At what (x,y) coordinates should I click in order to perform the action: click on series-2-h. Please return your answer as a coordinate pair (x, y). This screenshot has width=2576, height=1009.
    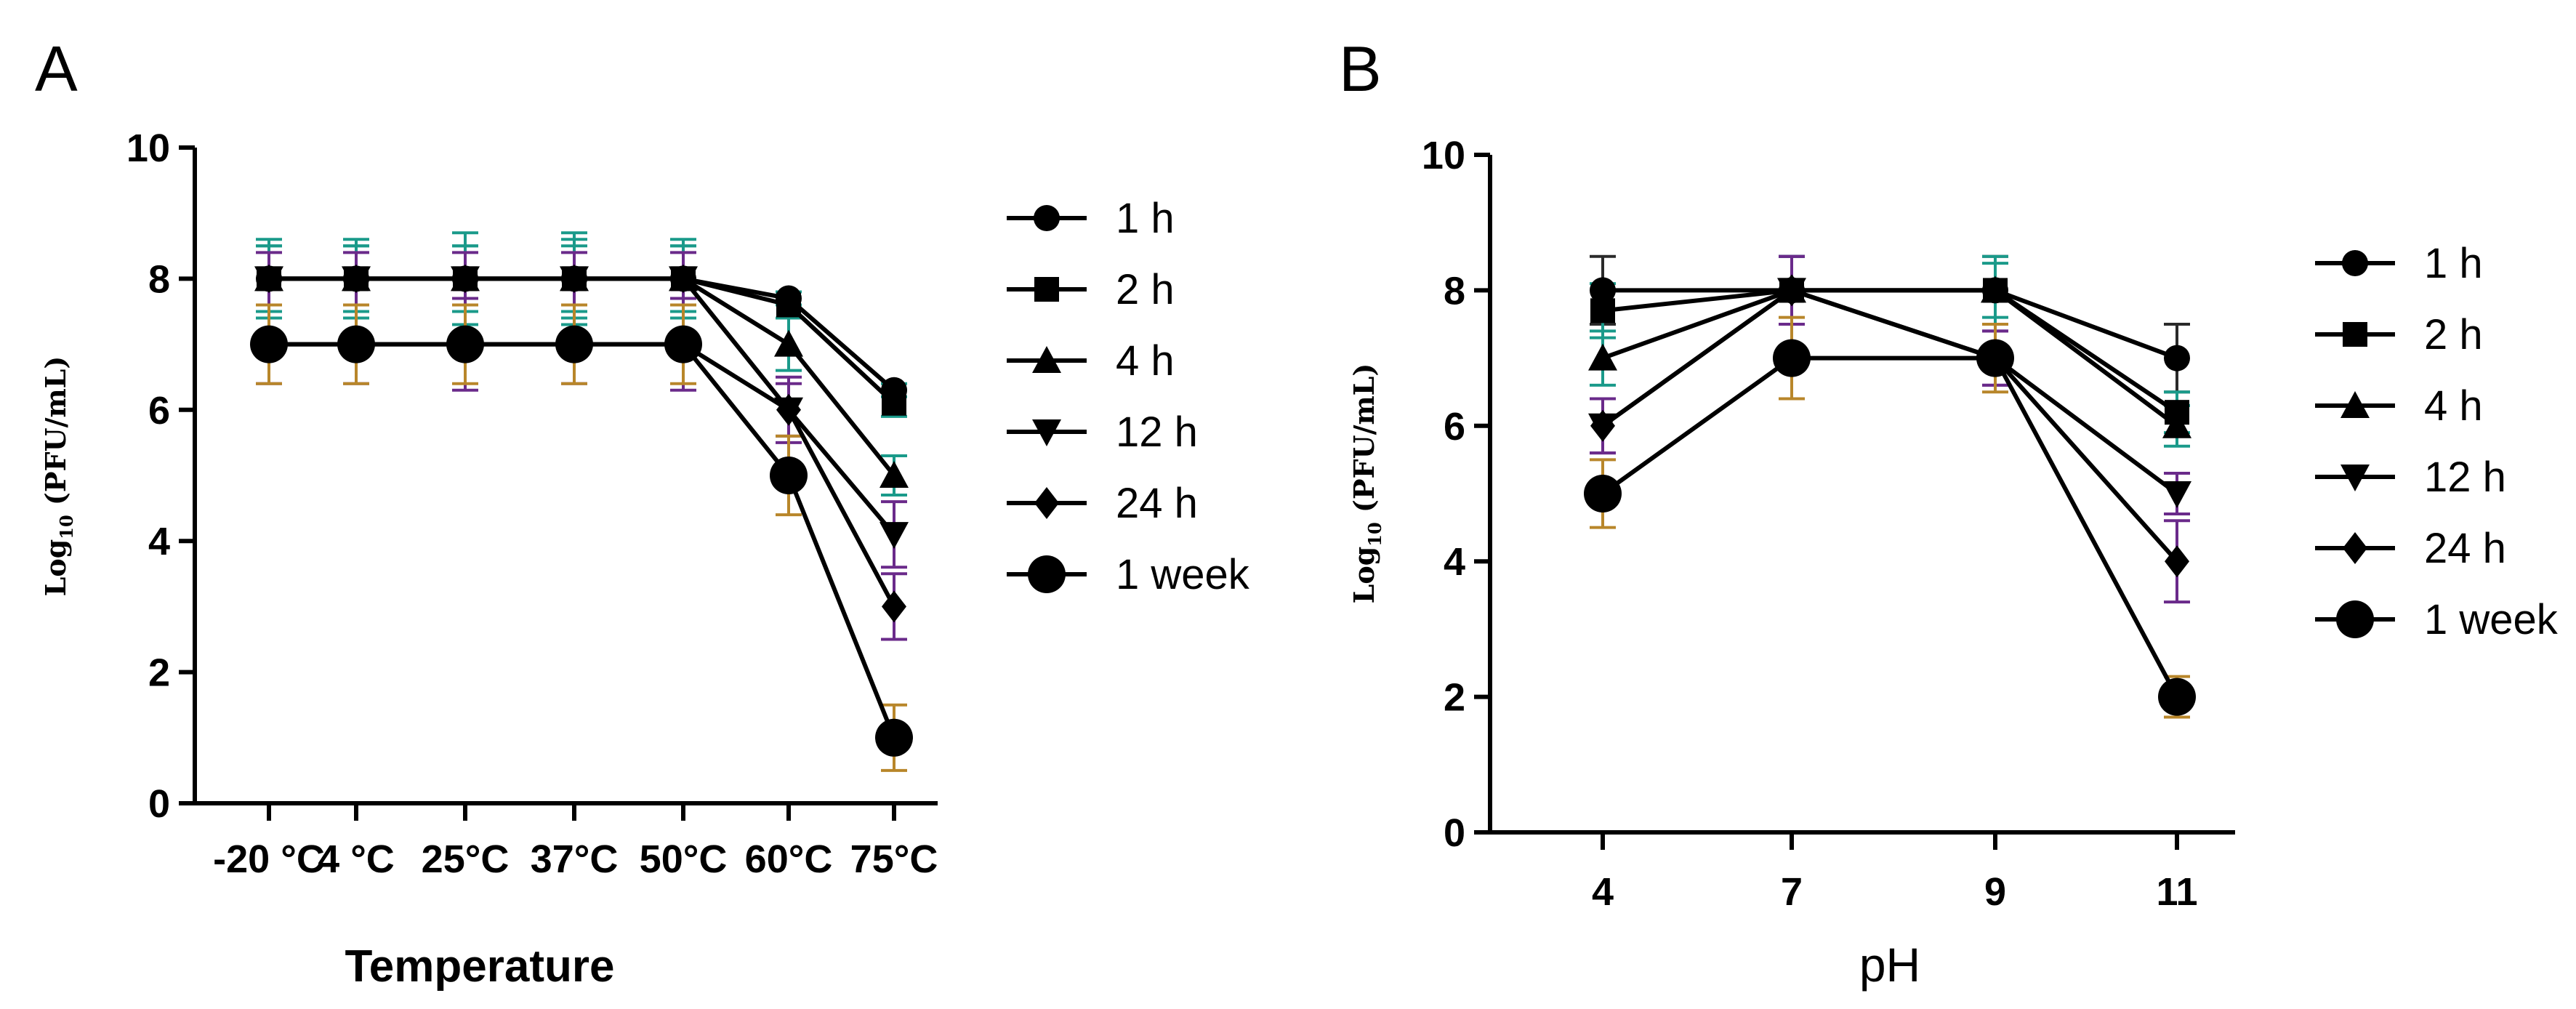
    Looking at the image, I should click on (1889, 352).